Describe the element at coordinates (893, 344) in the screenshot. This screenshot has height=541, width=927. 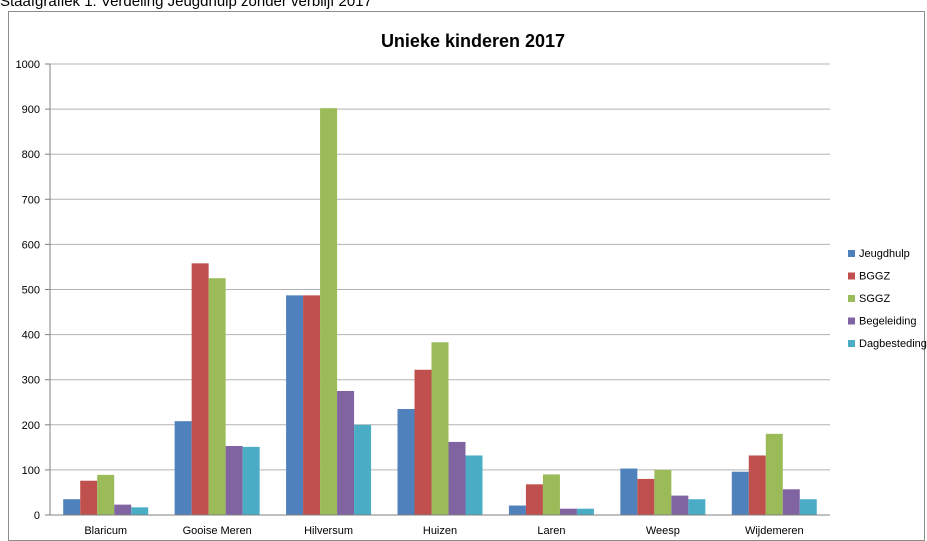
I see `legend-label: Dagbesteding` at that location.